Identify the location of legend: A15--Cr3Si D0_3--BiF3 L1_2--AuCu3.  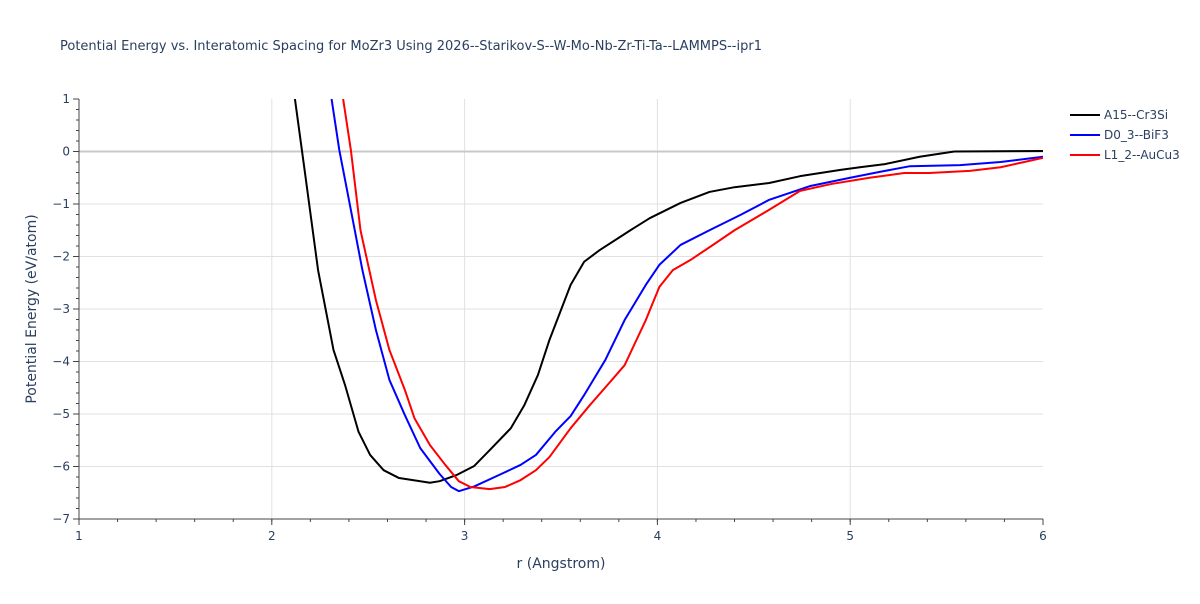
(1125, 135).